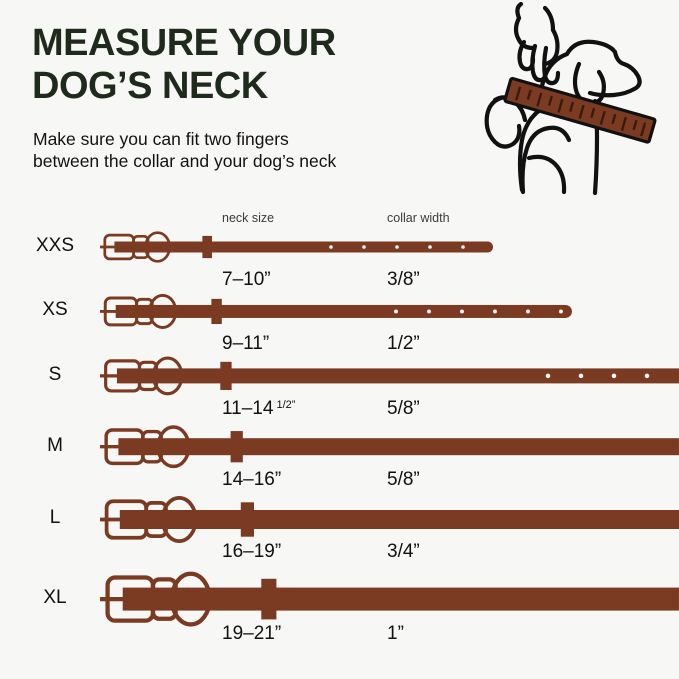  I want to click on collar-graphic-m, so click(388, 446).